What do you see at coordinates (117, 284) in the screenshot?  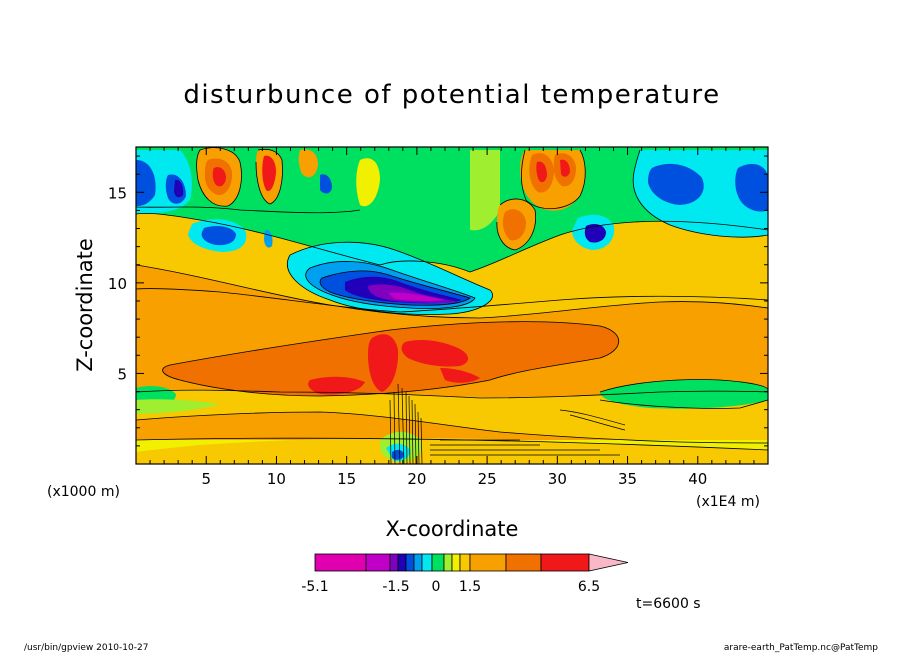 I see `y-tick-label: 10` at bounding box center [117, 284].